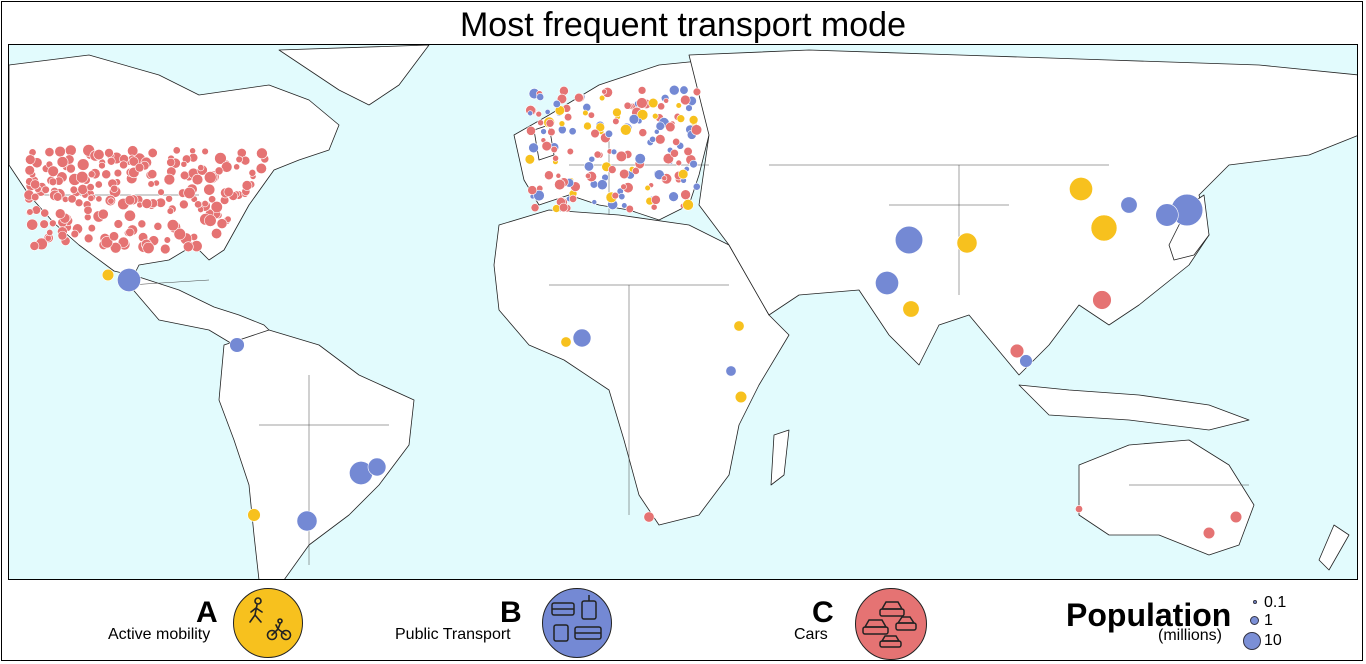  Describe the element at coordinates (1129, 205) in the screenshot. I see `city-marker-seoul` at that location.